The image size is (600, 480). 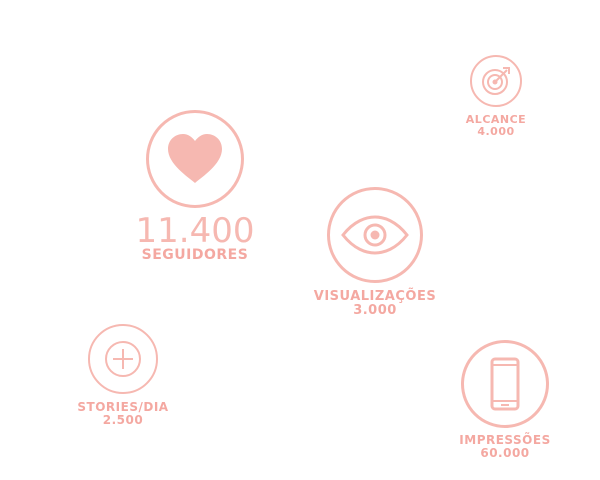 What do you see at coordinates (123, 407) in the screenshot?
I see `stories-label: STORIES/DIA` at bounding box center [123, 407].